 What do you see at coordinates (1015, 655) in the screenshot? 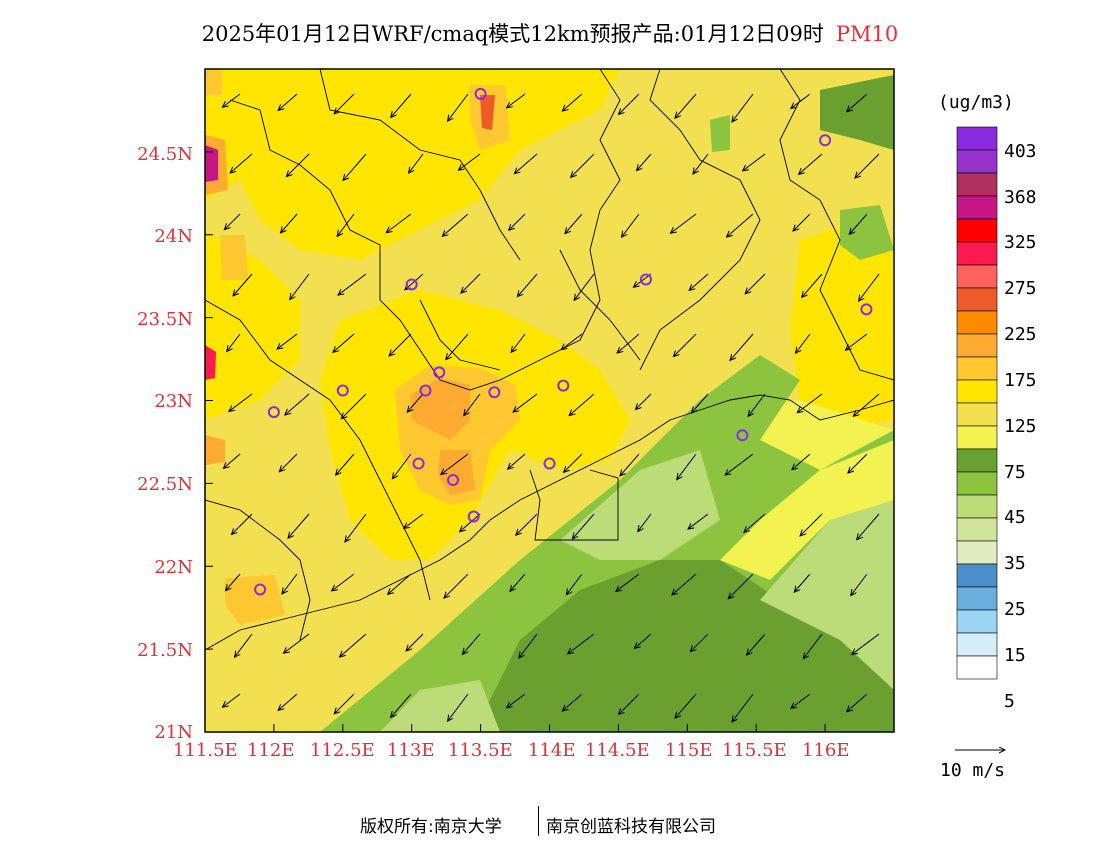
I see `legend-label: 15` at bounding box center [1015, 655].